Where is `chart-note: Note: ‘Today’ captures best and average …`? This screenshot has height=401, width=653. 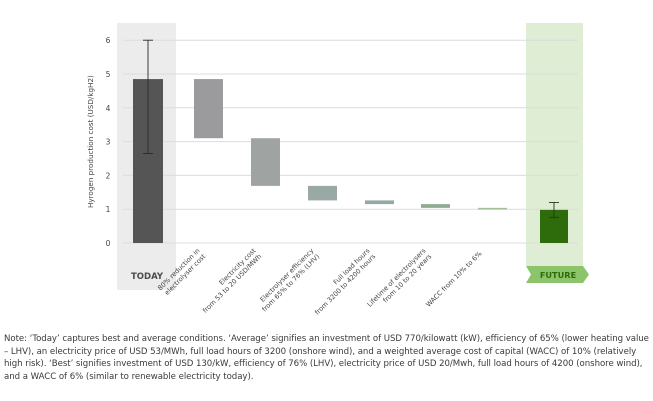 chart-note: Note: ‘Today’ captures best and average … is located at coordinates (326, 358).